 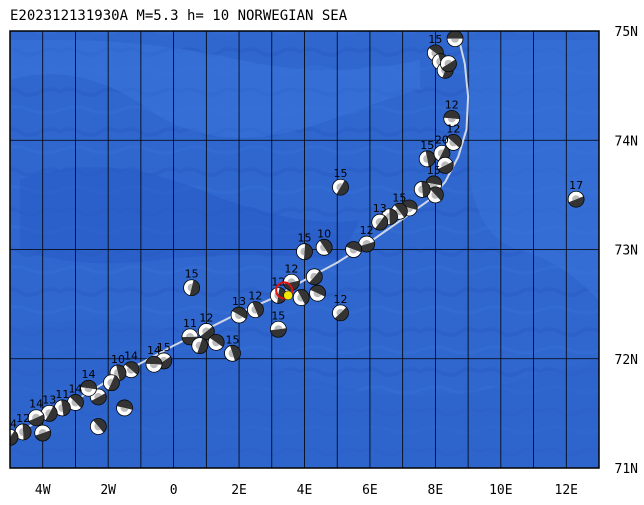 What do you see at coordinates (442, 139) in the screenshot?
I see `event-depth-label: 20` at bounding box center [442, 139].